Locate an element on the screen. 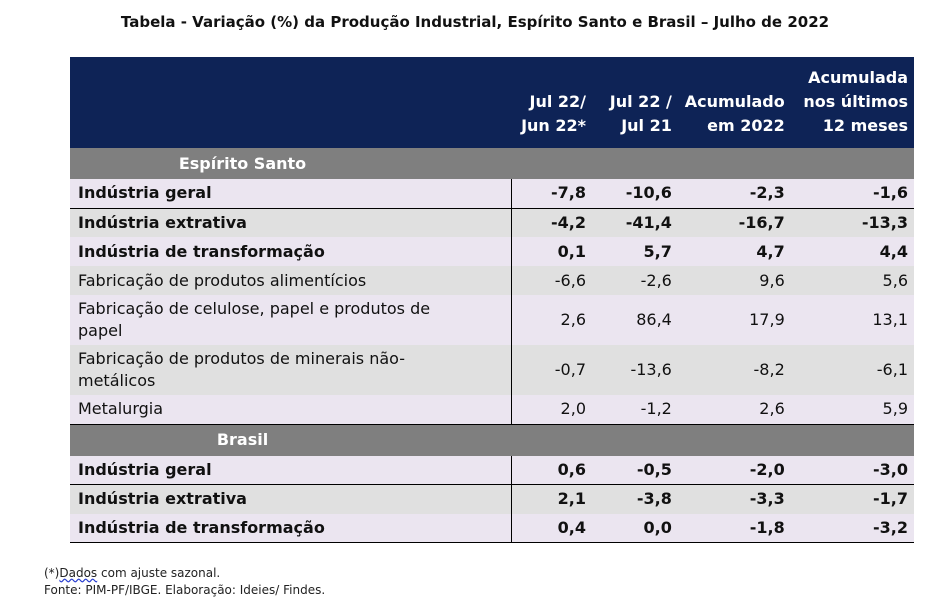  section-cell: Brasil is located at coordinates (492, 440).